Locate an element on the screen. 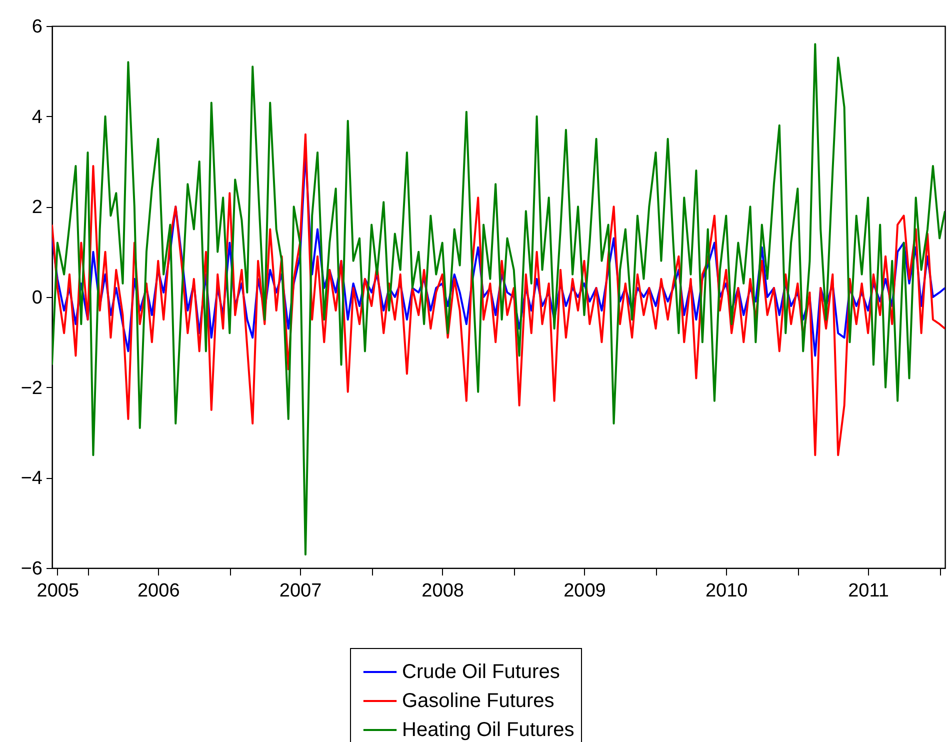  legend-label: Crude Oil Futures is located at coordinates (481, 672).